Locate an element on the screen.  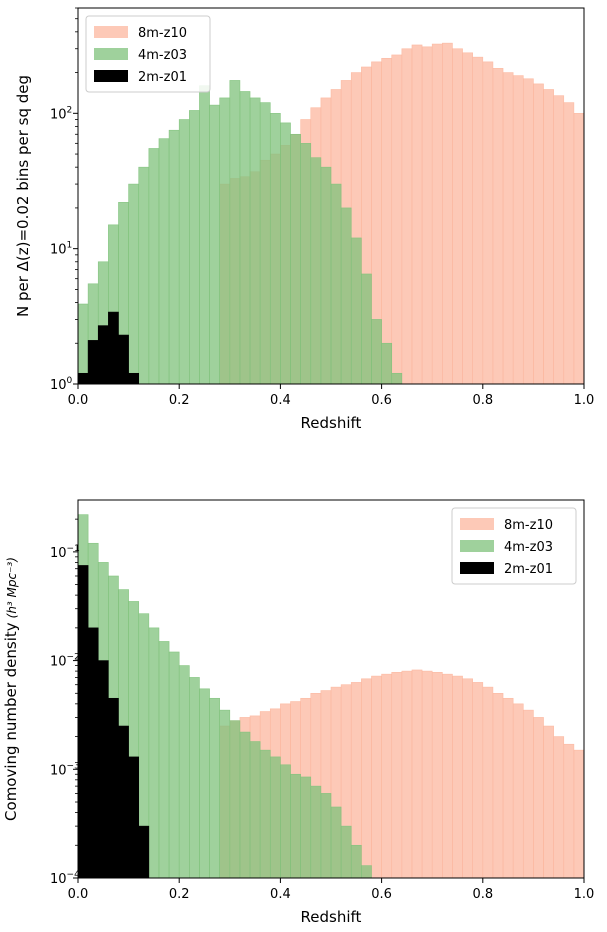
y-tick-exponent: −3 is located at coordinates (73, 766).